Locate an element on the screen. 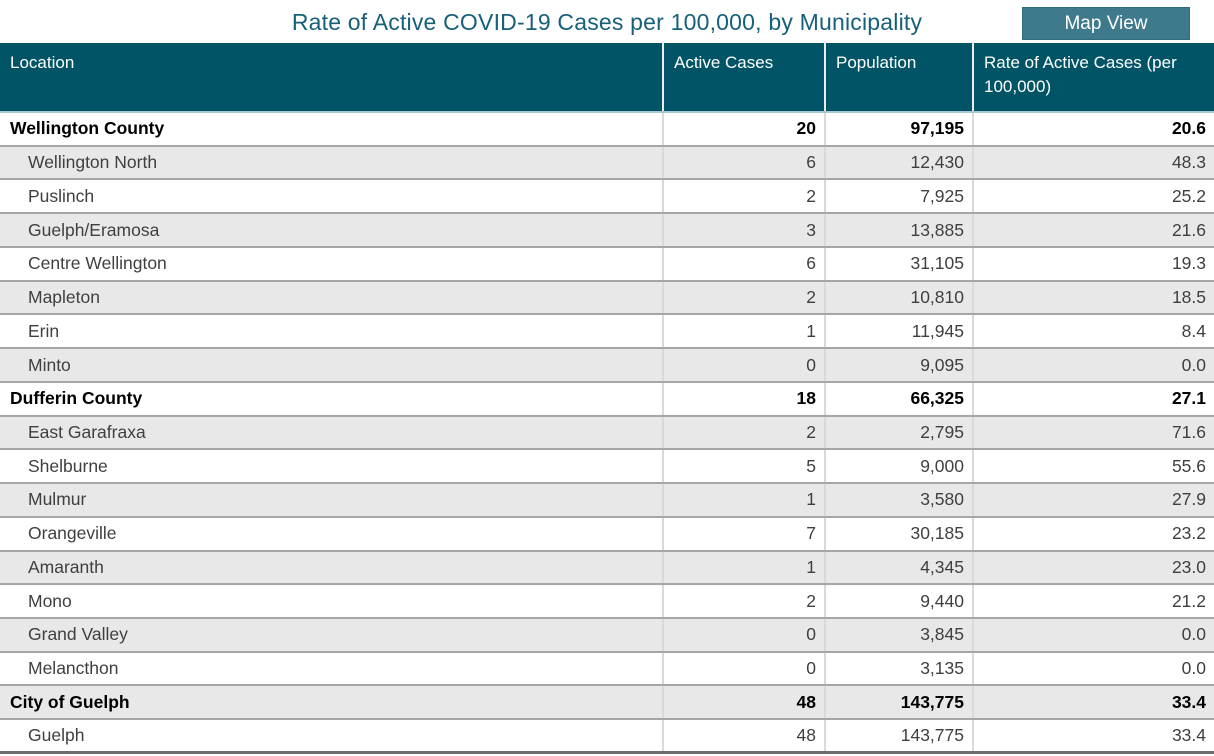 This screenshot has width=1214, height=756. location-cell: Shelburne is located at coordinates (68, 465).